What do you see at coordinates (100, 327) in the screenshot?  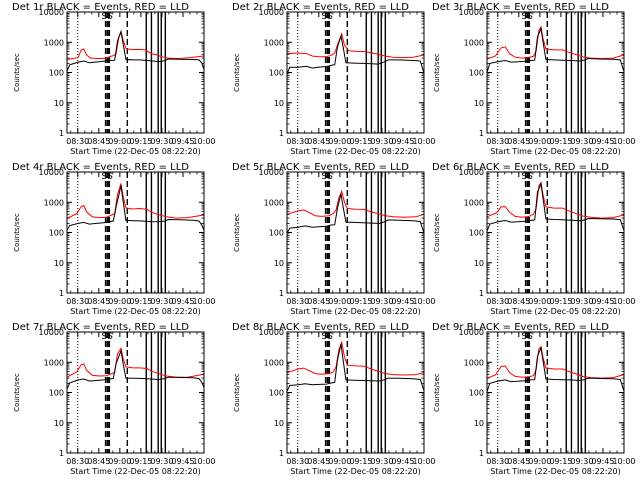 I see `panel-title: Det 7r BLACK = Events, RED = LLD` at bounding box center [100, 327].